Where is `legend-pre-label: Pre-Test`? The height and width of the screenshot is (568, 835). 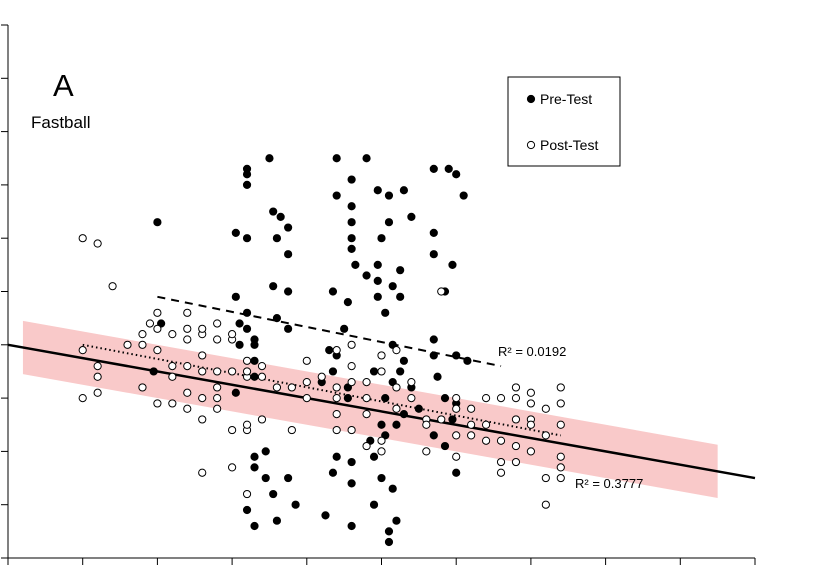
legend-pre-label: Pre-Test is located at coordinates (566, 99).